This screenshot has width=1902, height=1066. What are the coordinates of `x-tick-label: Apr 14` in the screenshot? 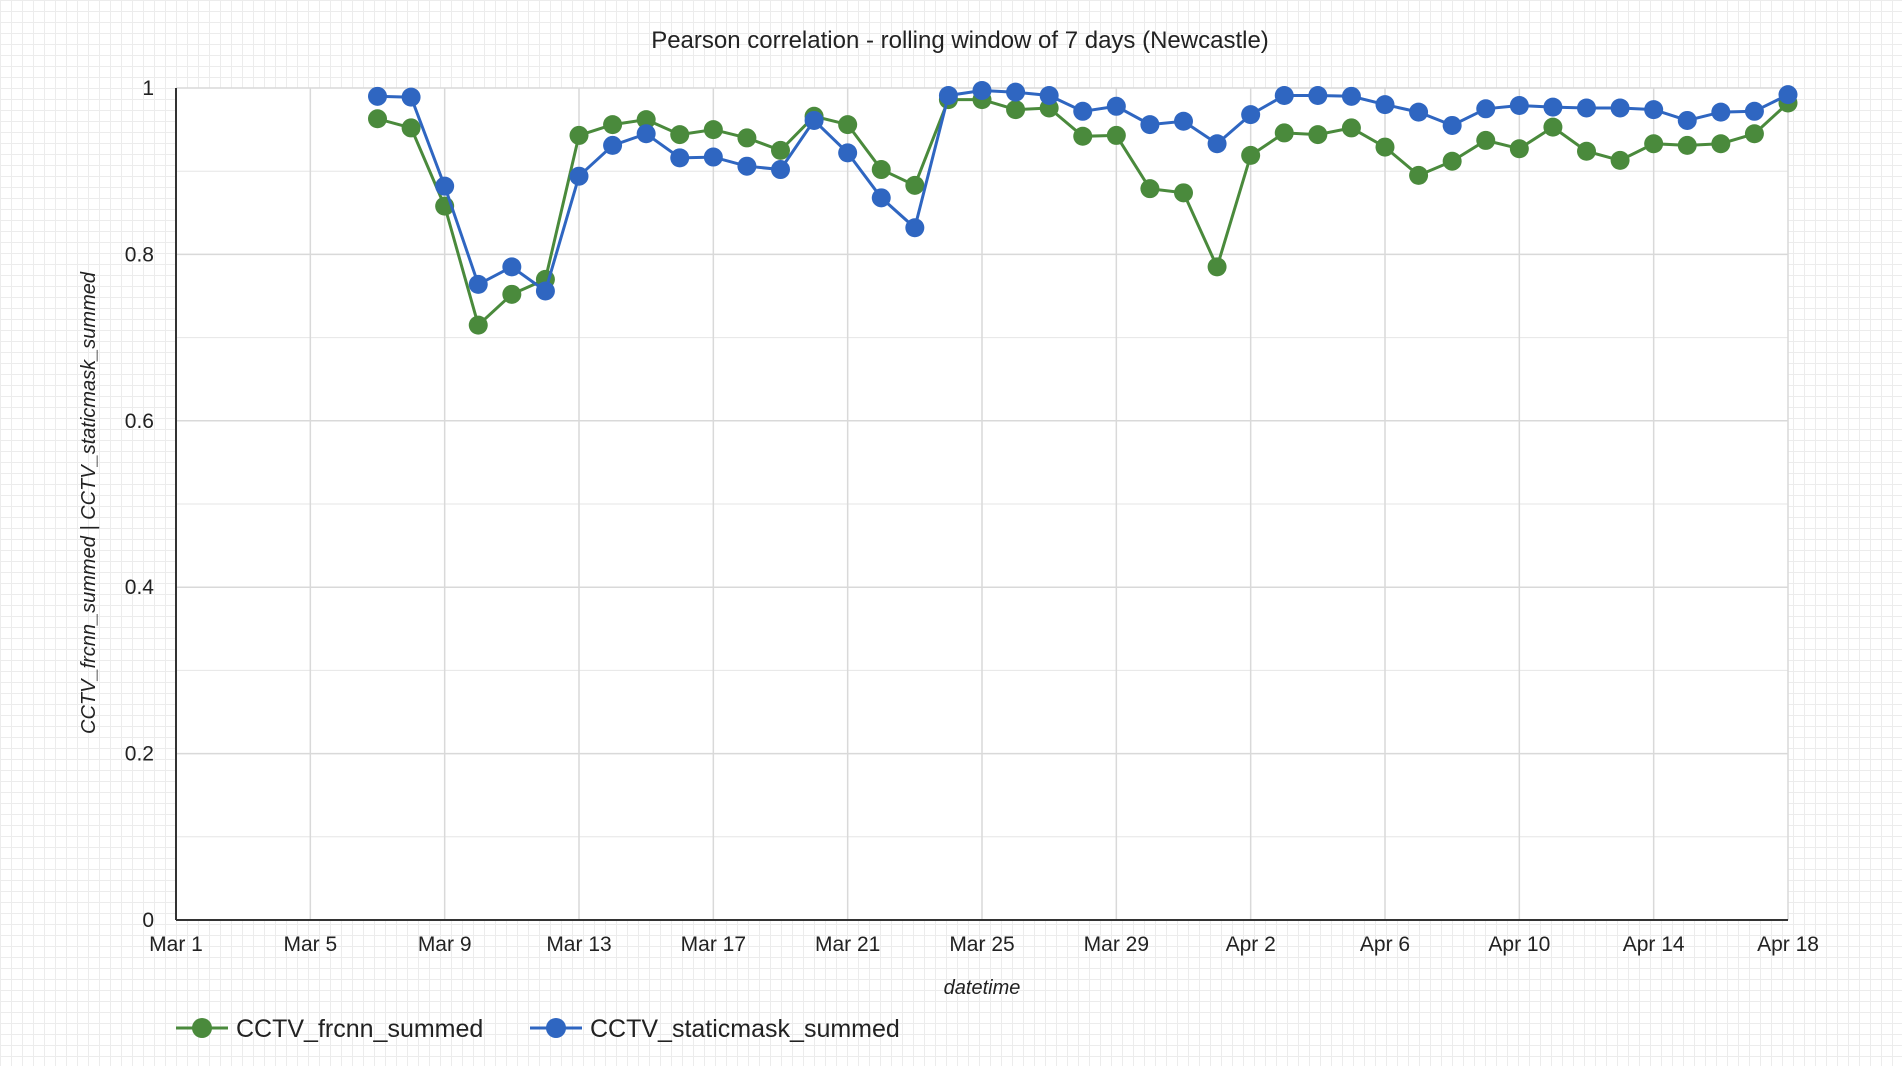 It's located at (1654, 944).